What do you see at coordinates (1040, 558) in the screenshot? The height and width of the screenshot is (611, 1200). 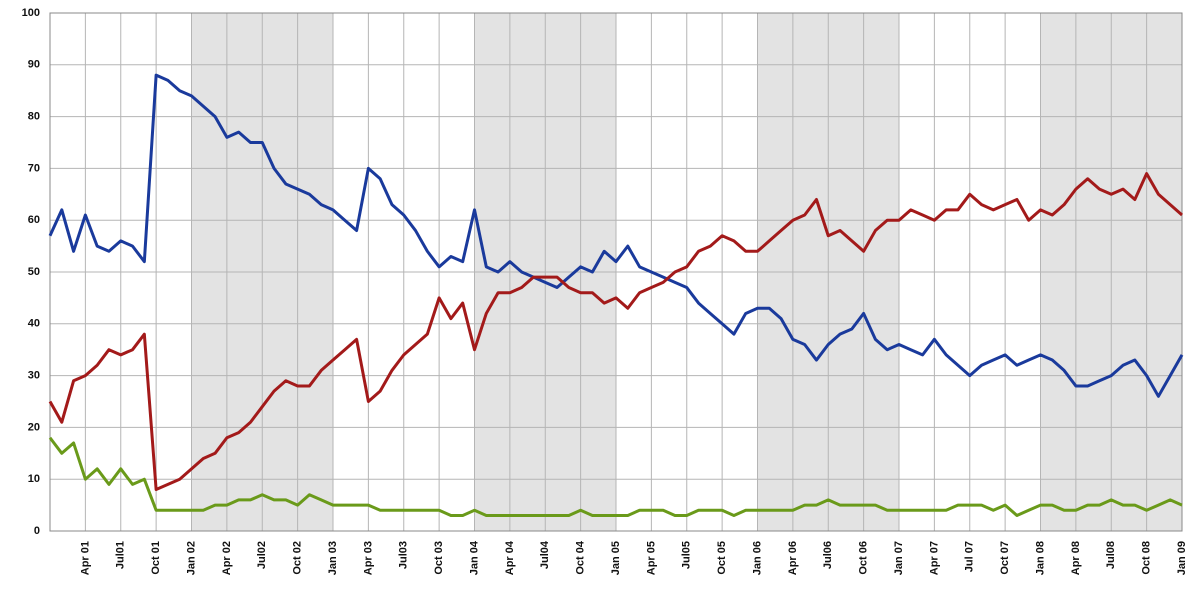 I see `x-tick-label: Jan 08` at bounding box center [1040, 558].